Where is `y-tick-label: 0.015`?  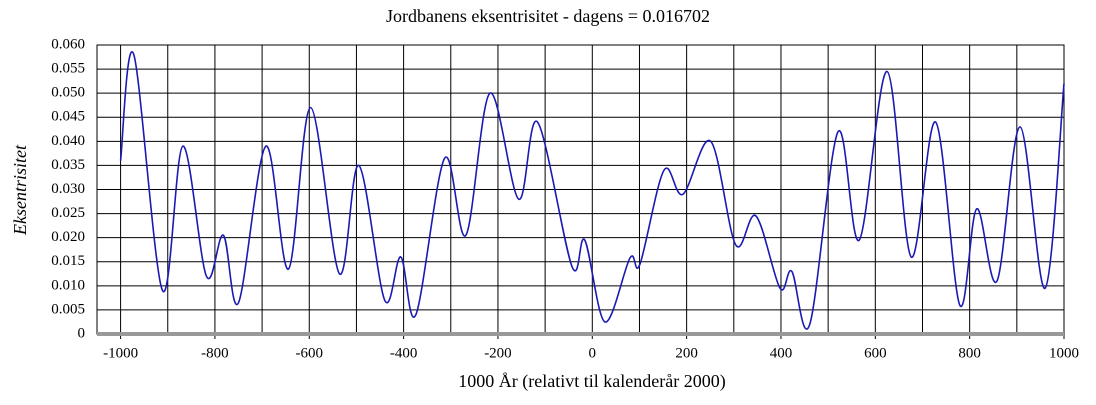 y-tick-label: 0.015 is located at coordinates (68, 261).